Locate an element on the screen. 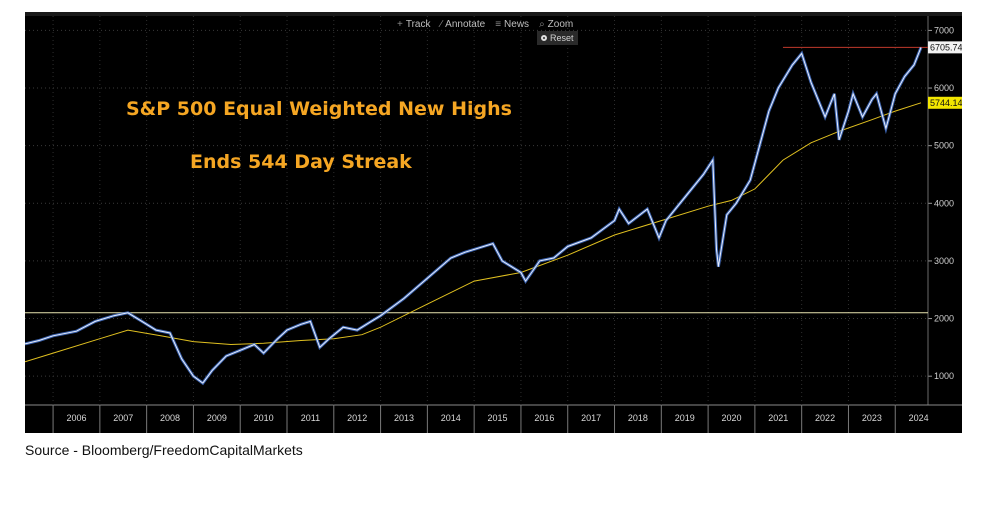 This screenshot has height=506, width=992. x-tick-label: 2022 is located at coordinates (825, 418).